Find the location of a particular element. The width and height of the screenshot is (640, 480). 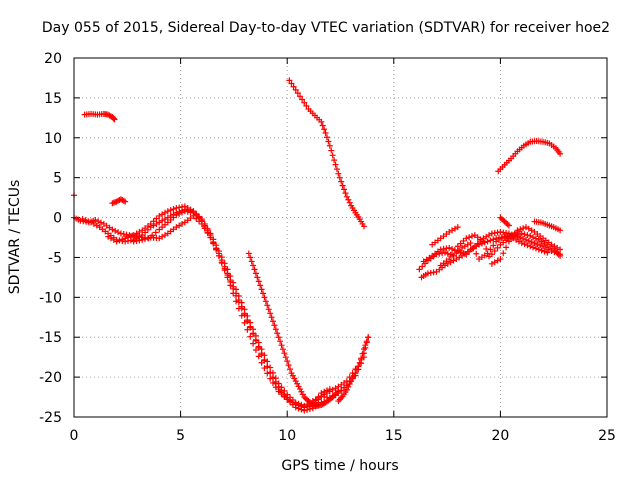

x-tick-label: 0 is located at coordinates (74, 436).